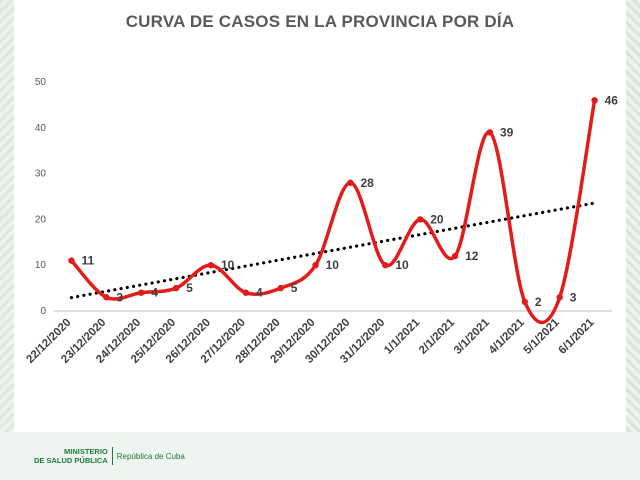  What do you see at coordinates (86, 451) in the screenshot?
I see `ministry-name-line1: MINISTERIO` at bounding box center [86, 451].